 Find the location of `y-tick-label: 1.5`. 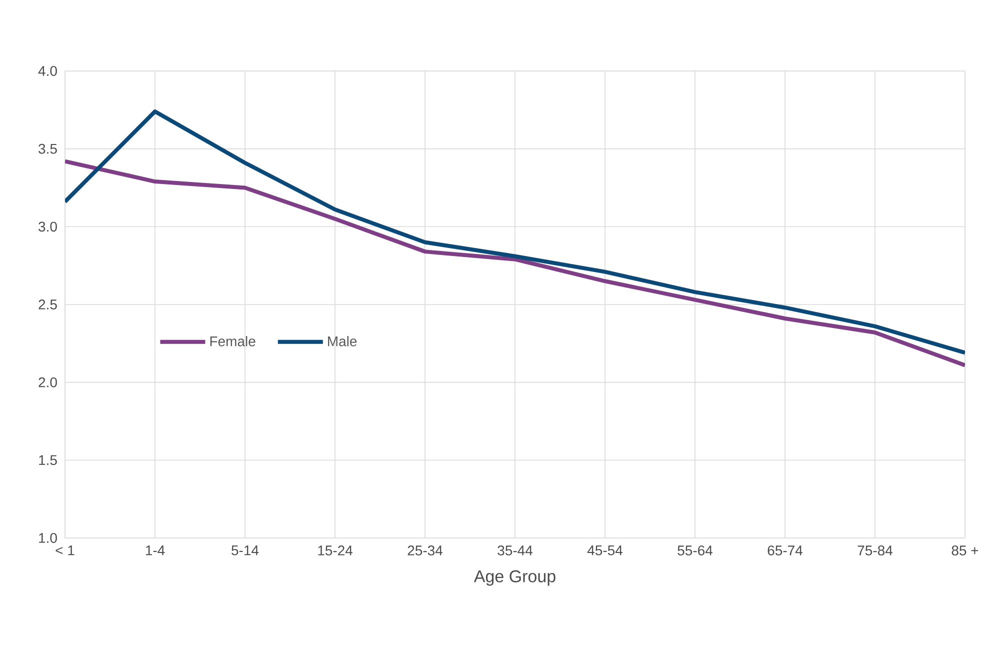

y-tick-label: 1.5 is located at coordinates (48, 460).